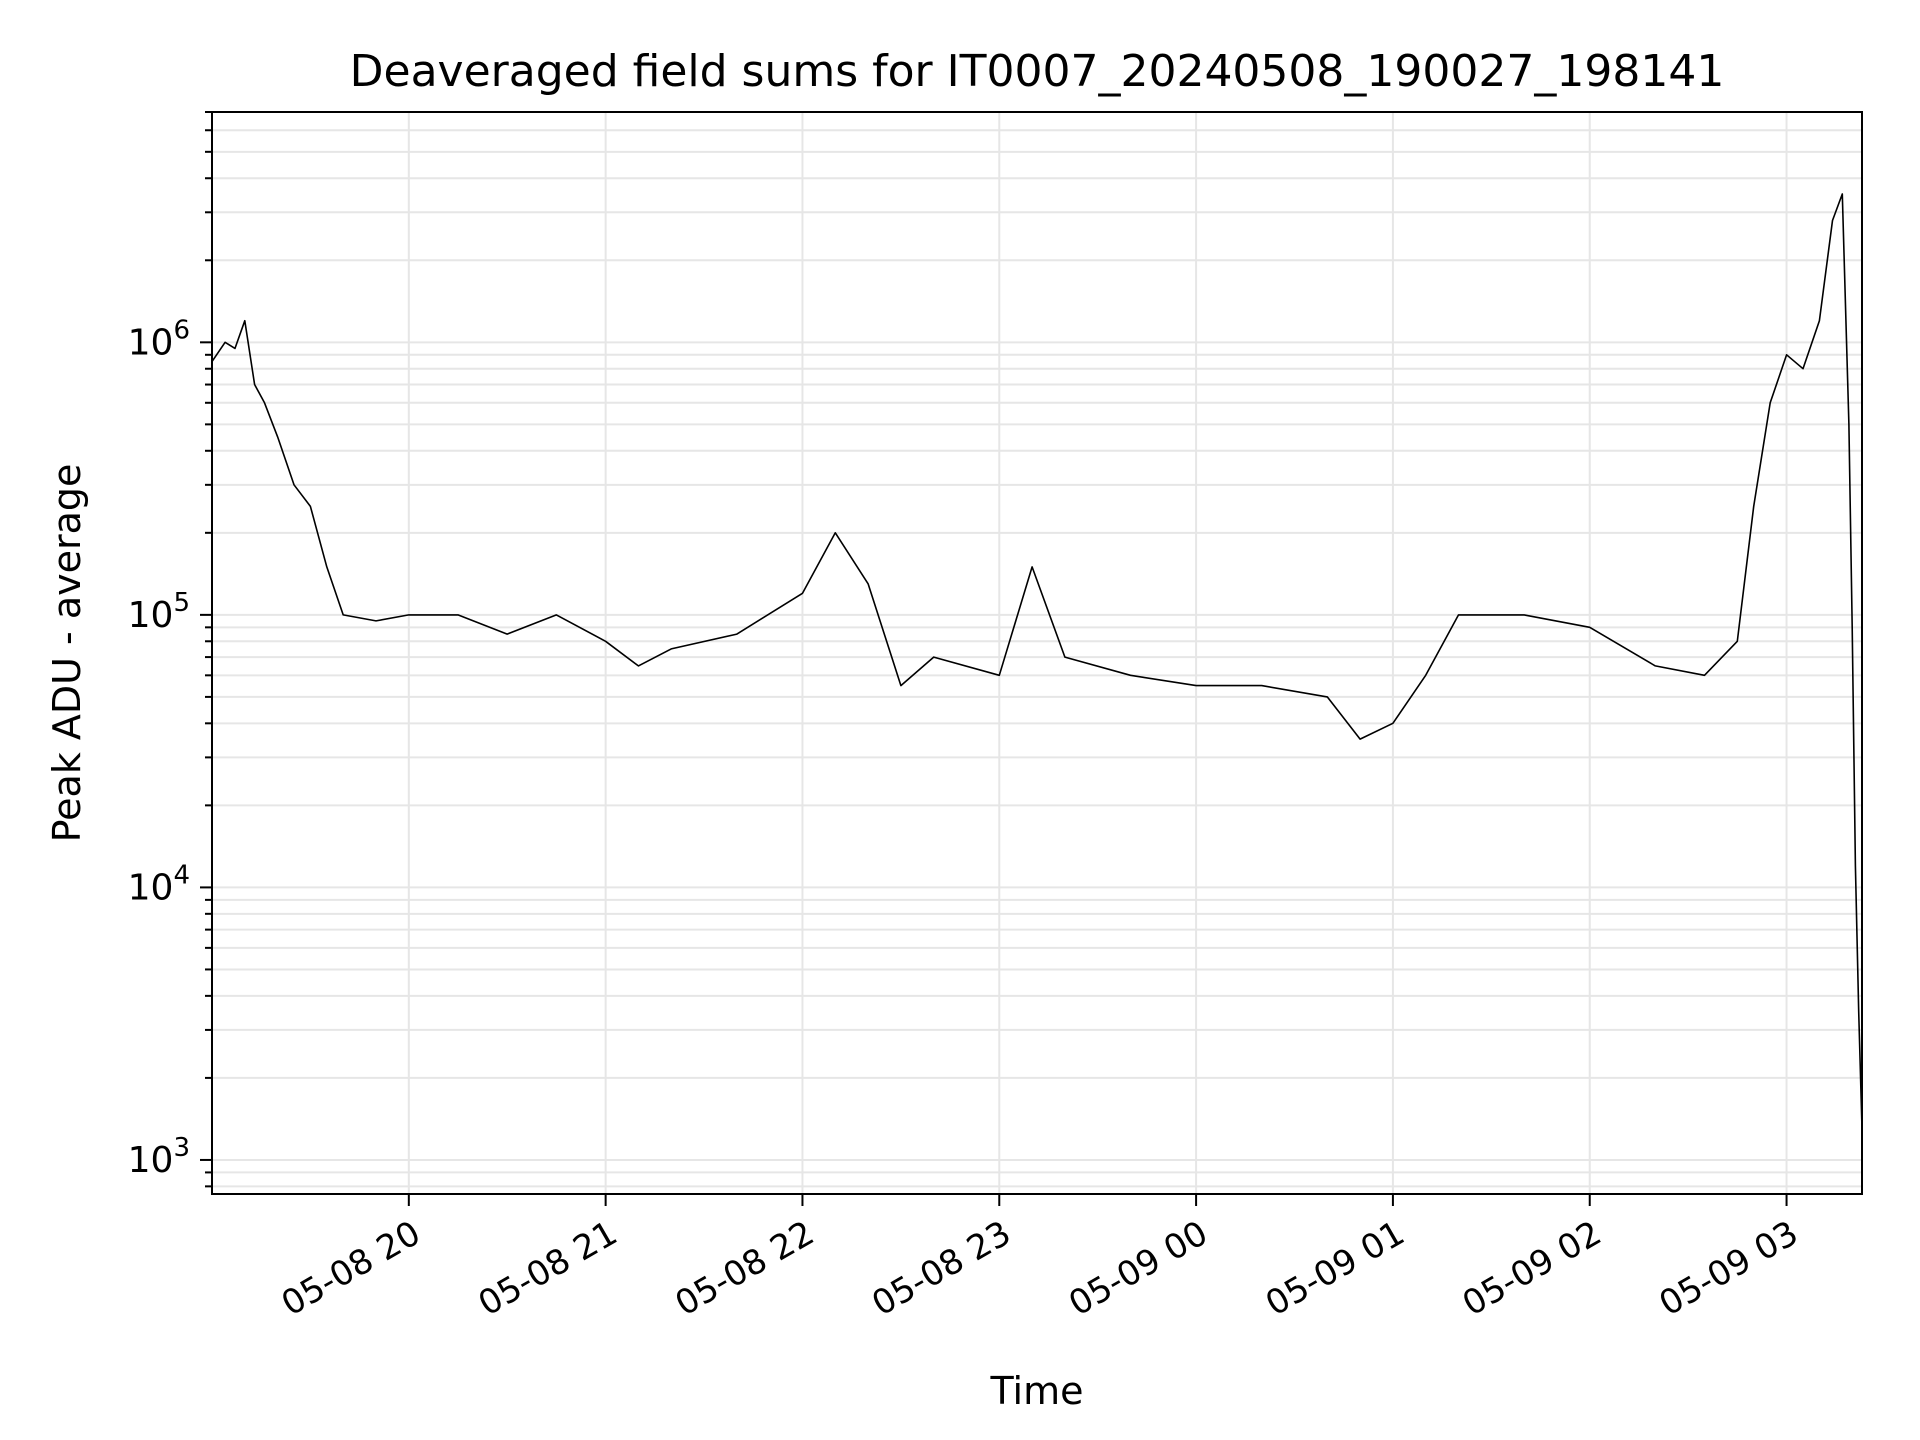 The height and width of the screenshot is (1440, 1920). Describe the element at coordinates (159, 1157) in the screenshot. I see `y-tick-label: 10³` at that location.